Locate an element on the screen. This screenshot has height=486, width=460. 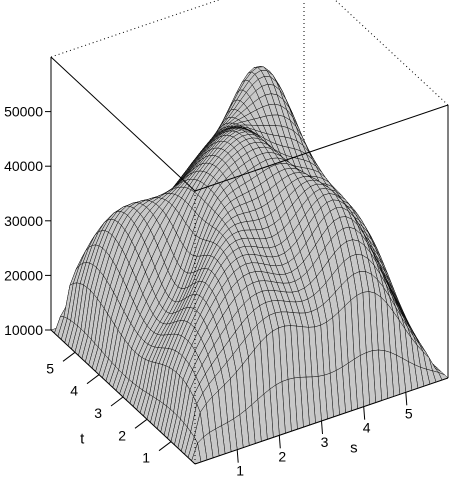
y-tick-label: 4 is located at coordinates (74, 391).